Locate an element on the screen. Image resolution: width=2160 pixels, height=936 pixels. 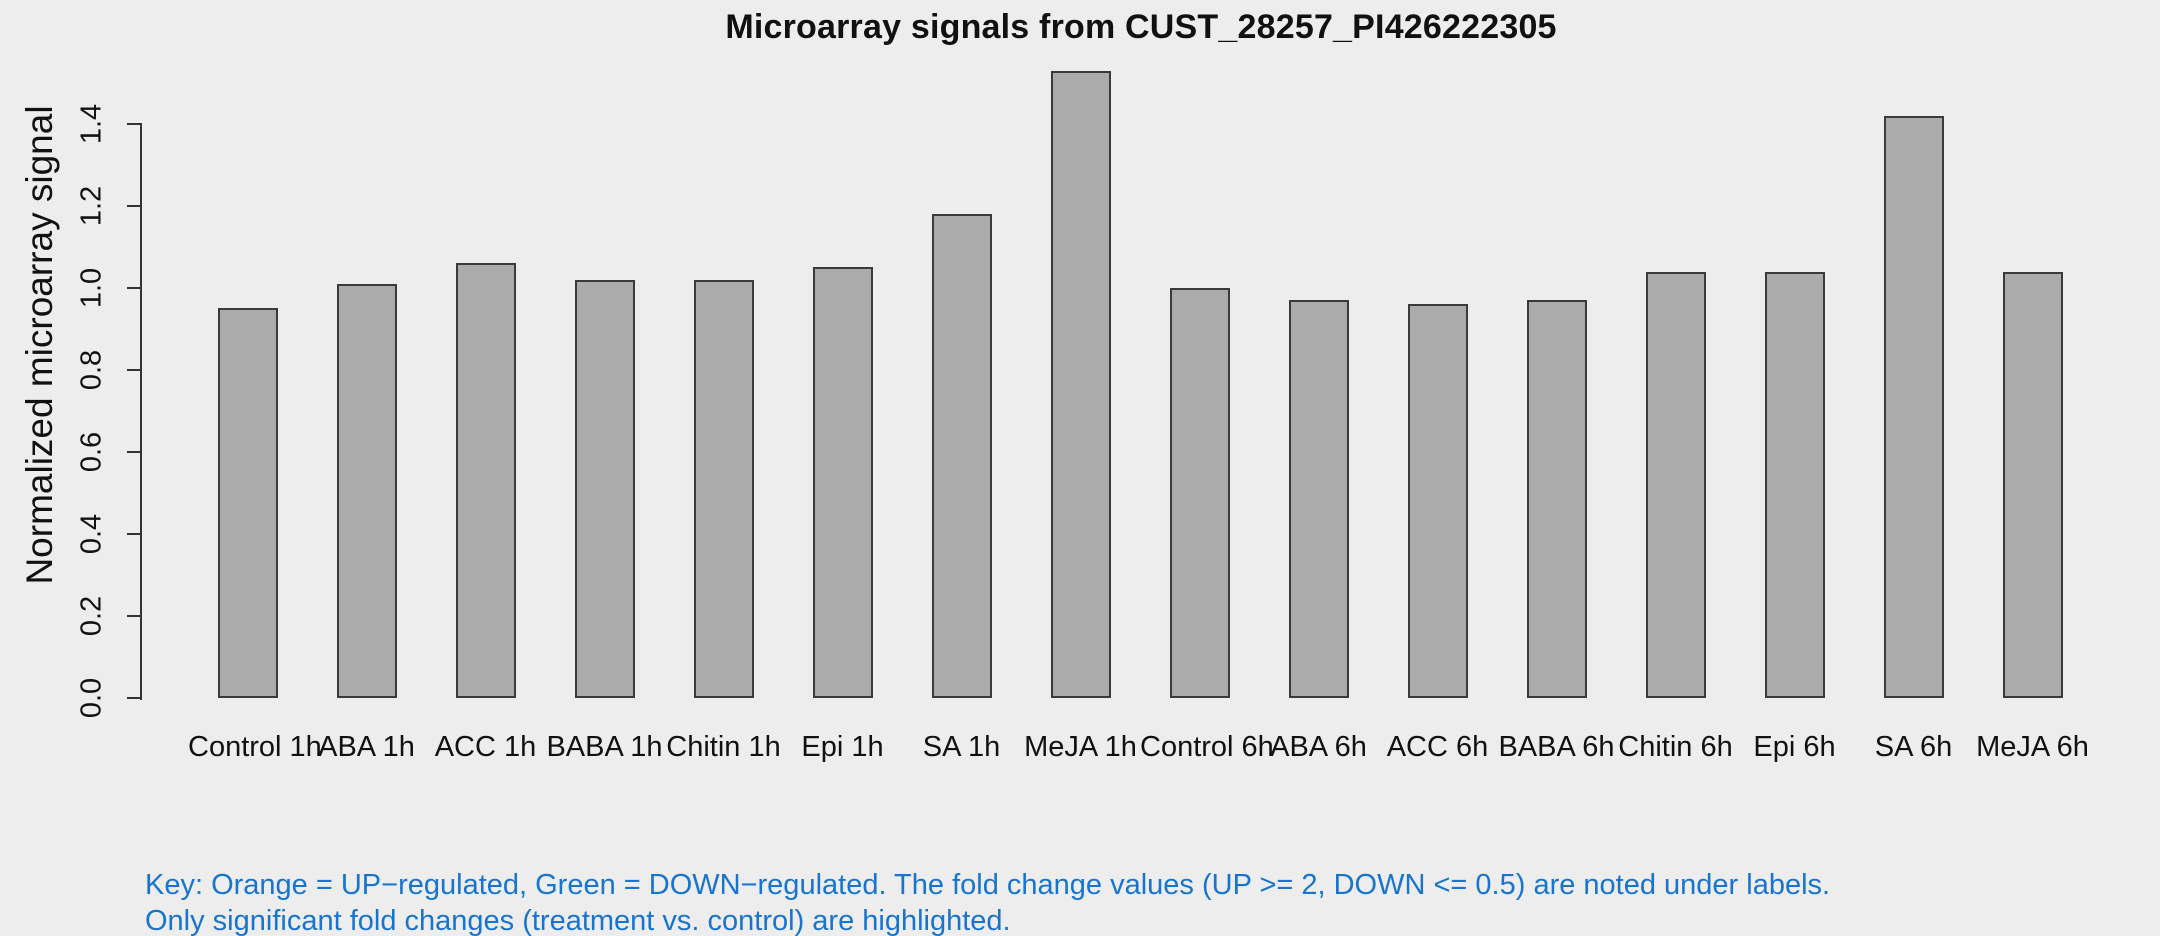
bar-epi-6h is located at coordinates (1794, 485).